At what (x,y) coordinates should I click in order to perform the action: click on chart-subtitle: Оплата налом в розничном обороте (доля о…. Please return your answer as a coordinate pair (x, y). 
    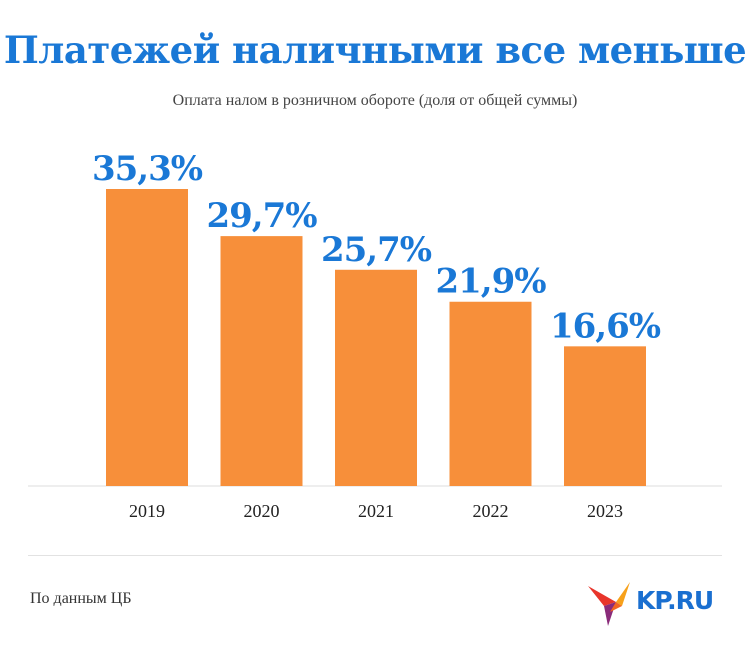
    Looking at the image, I should click on (375, 100).